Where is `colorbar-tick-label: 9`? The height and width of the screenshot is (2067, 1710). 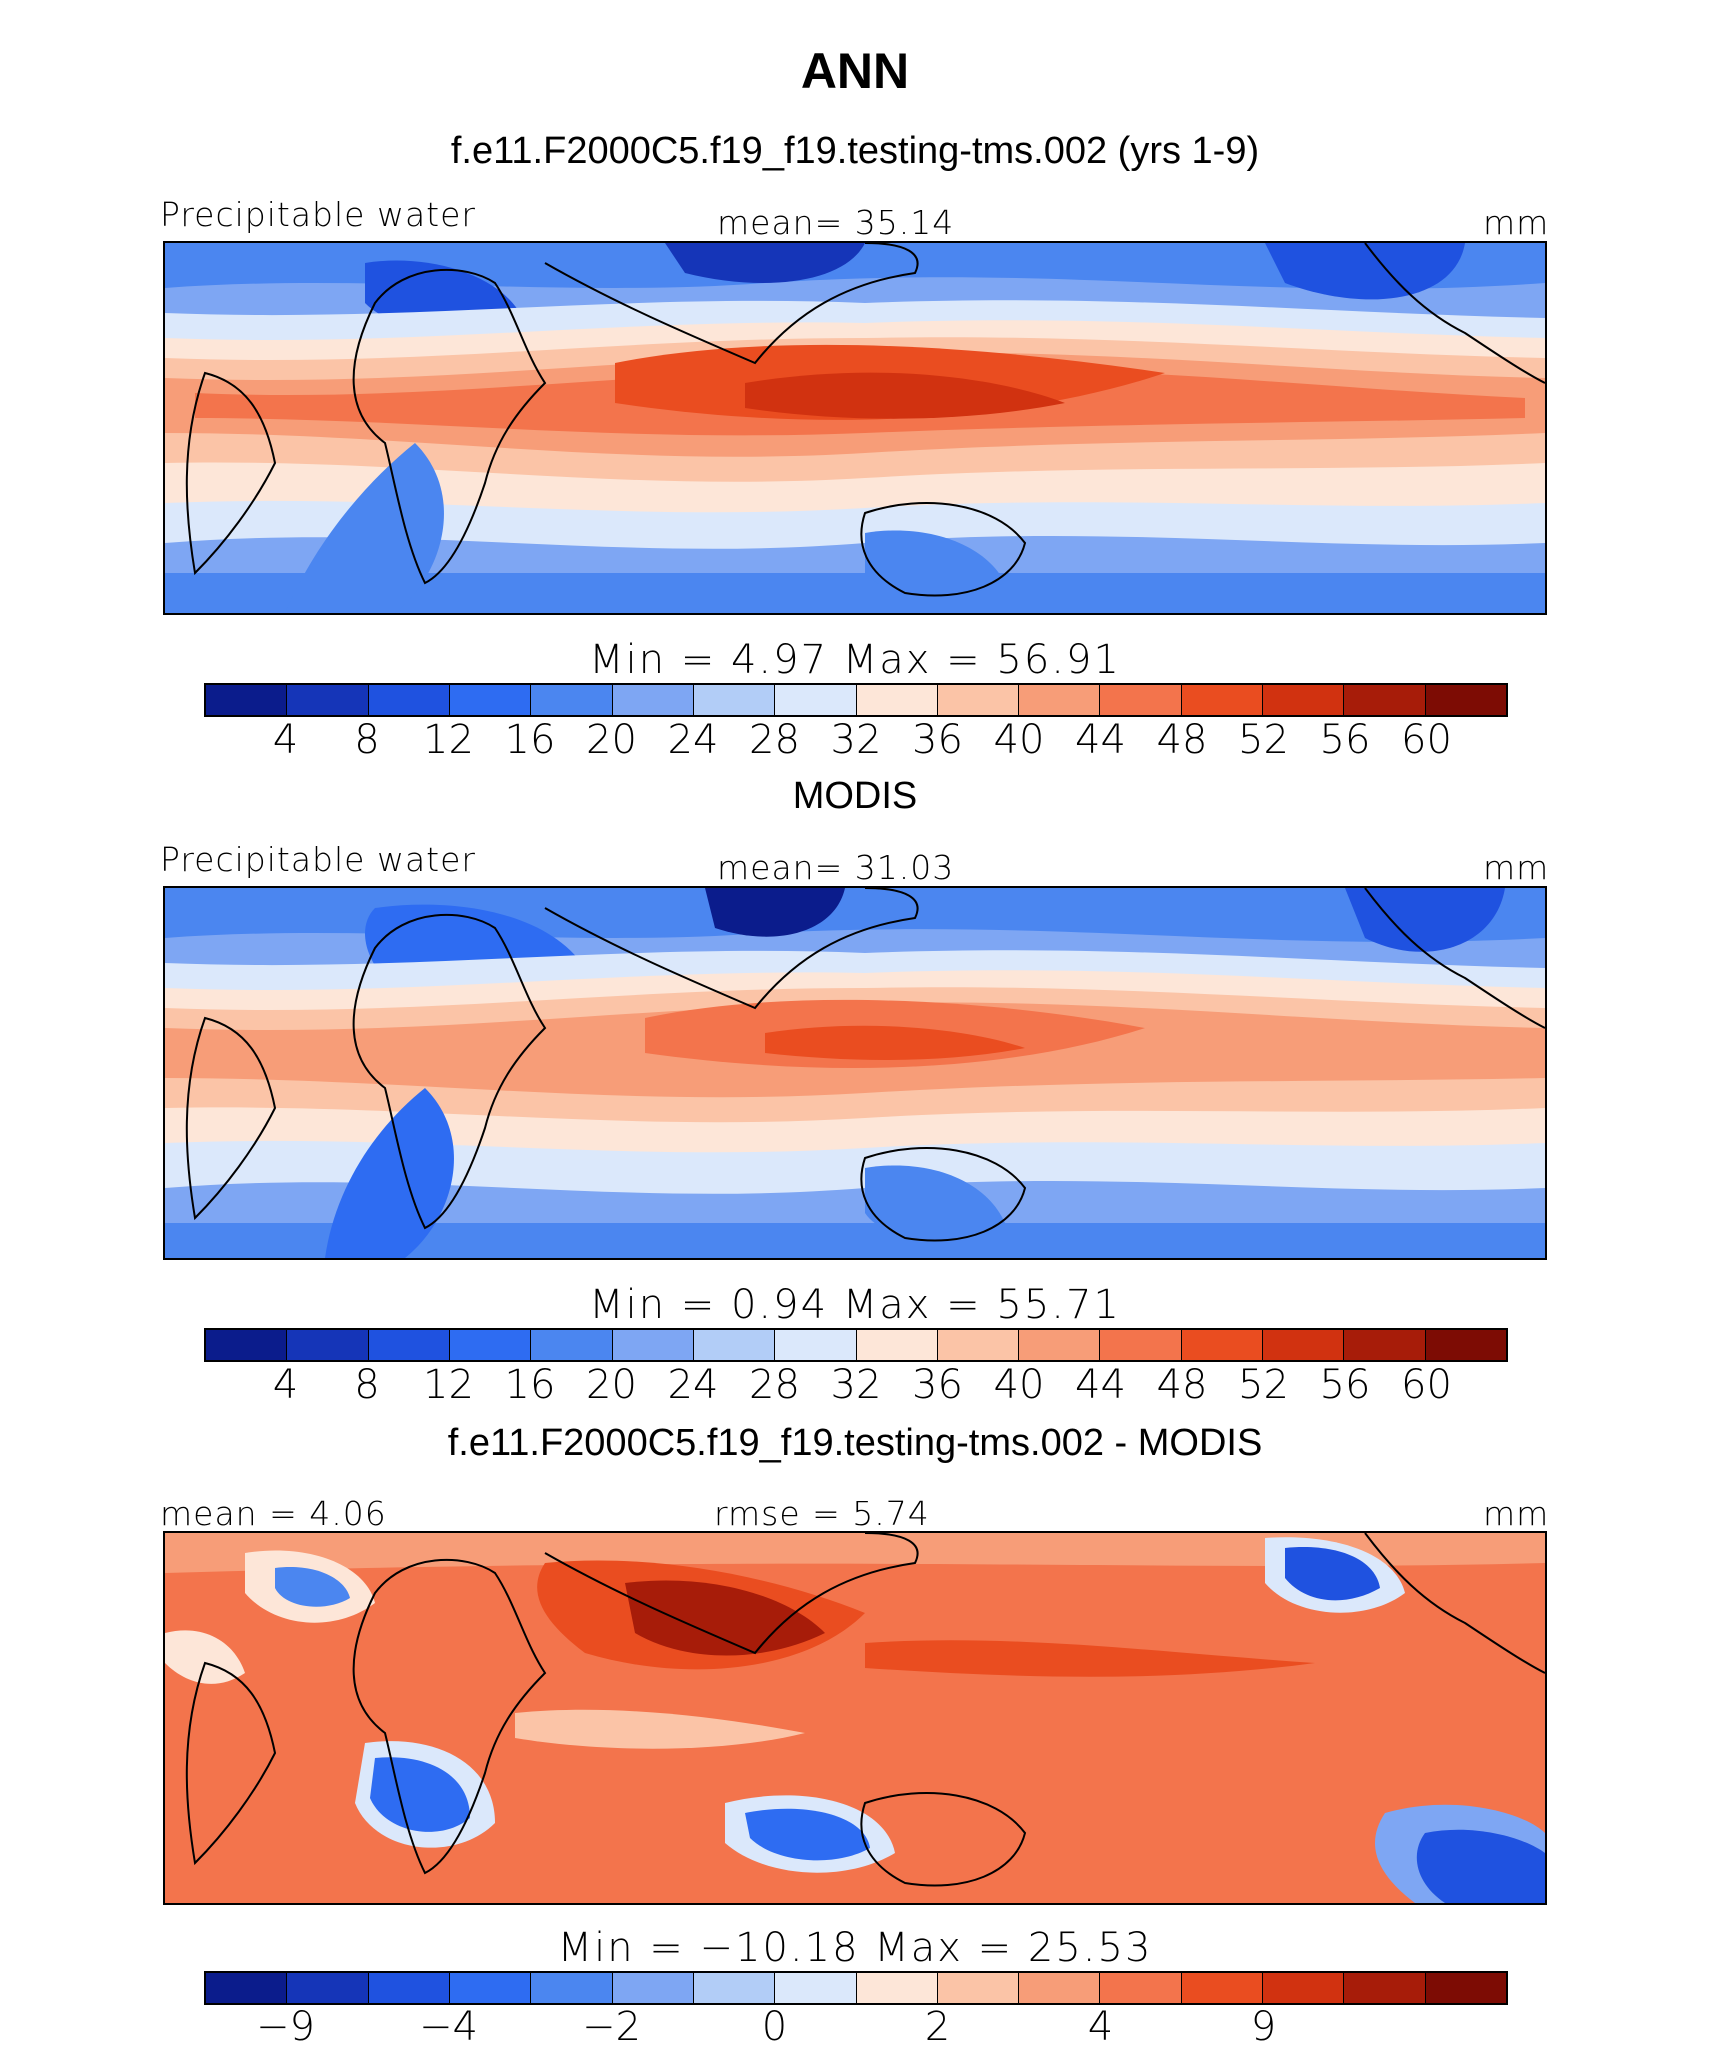
colorbar-tick-label: 9 is located at coordinates (1263, 2027).